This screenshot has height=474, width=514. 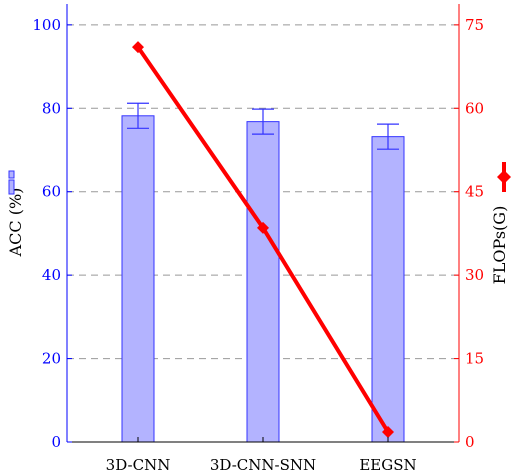 I want to click on category-label-3D-CNN: 3D-CNN, so click(x=138, y=465).